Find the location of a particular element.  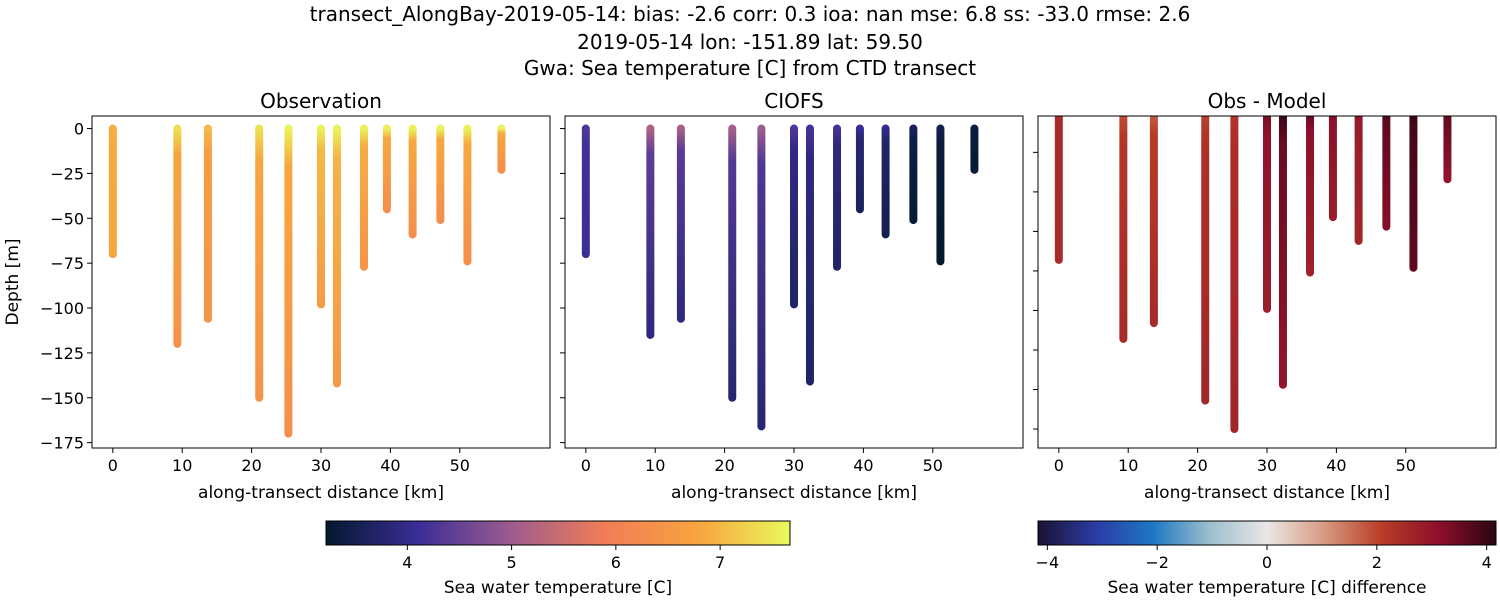

panel-title: CIOFS is located at coordinates (793, 101).